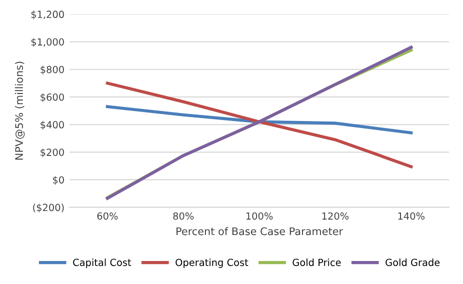 This screenshot has height=284, width=463. I want to click on x-tick-label: 100%, so click(259, 216).